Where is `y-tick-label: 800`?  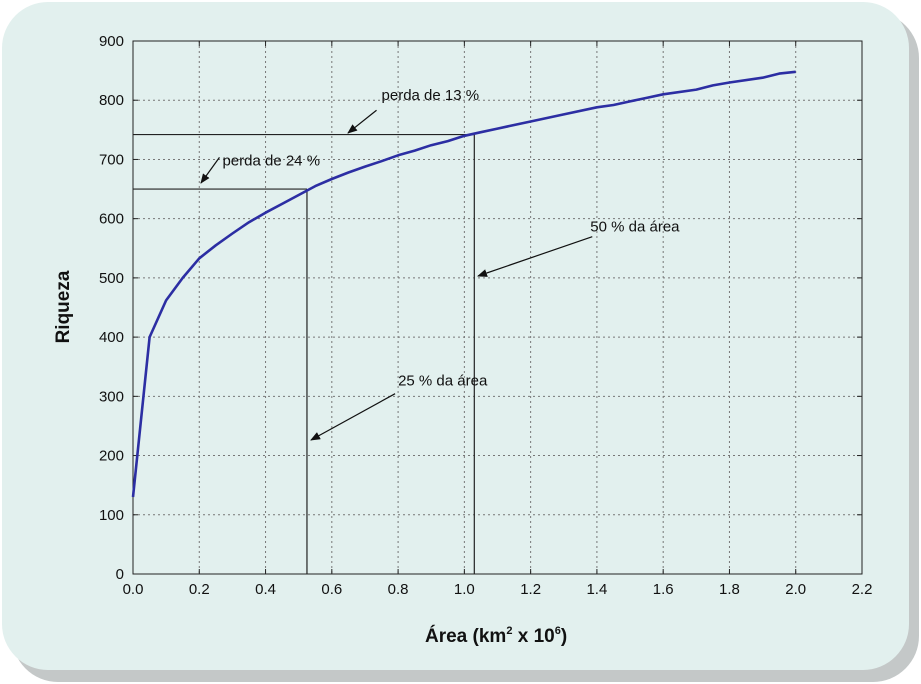 y-tick-label: 800 is located at coordinates (111, 100).